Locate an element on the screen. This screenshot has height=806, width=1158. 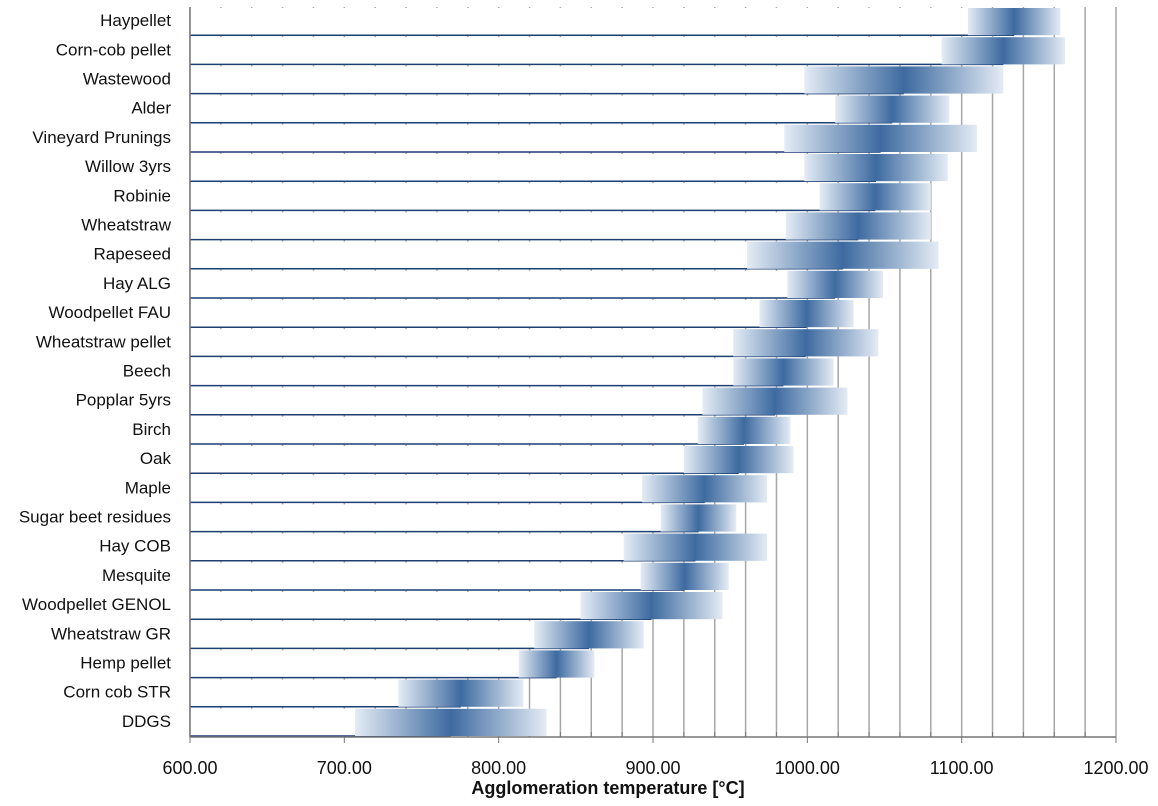
category-label: Woodpellet FAU is located at coordinates (109, 312).